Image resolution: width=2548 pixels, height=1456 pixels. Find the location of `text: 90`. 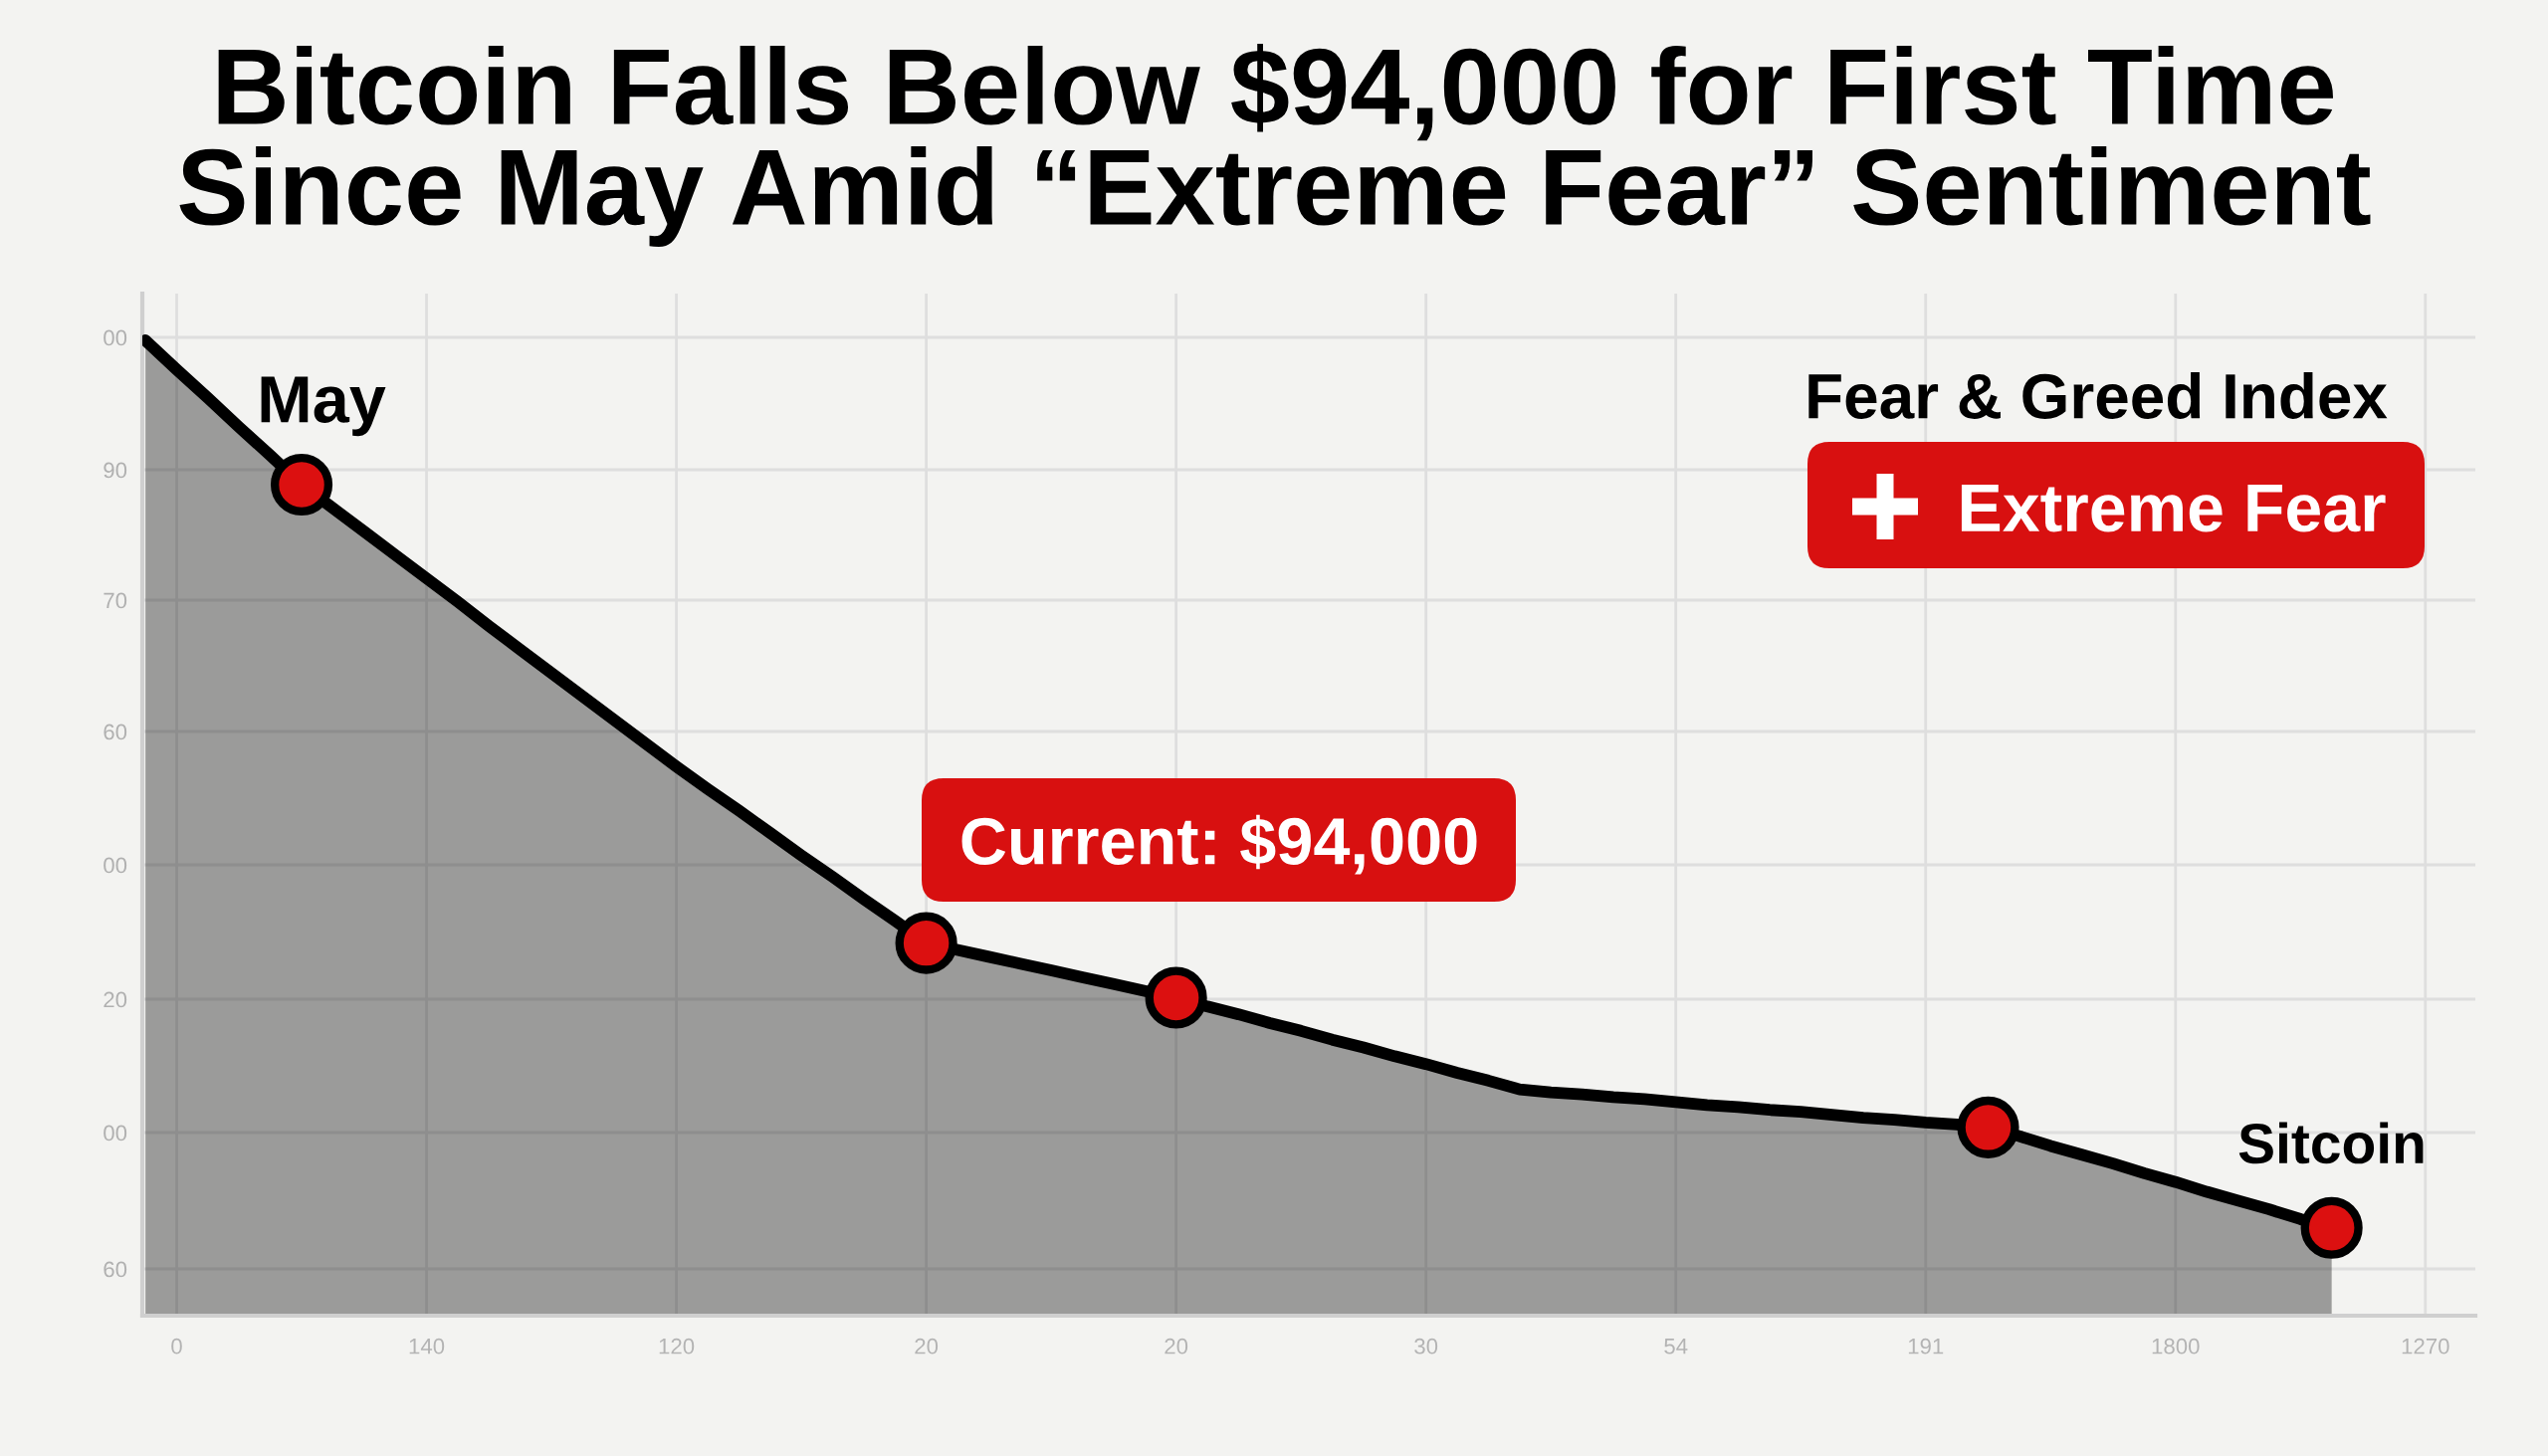

text: 90 is located at coordinates (115, 470).